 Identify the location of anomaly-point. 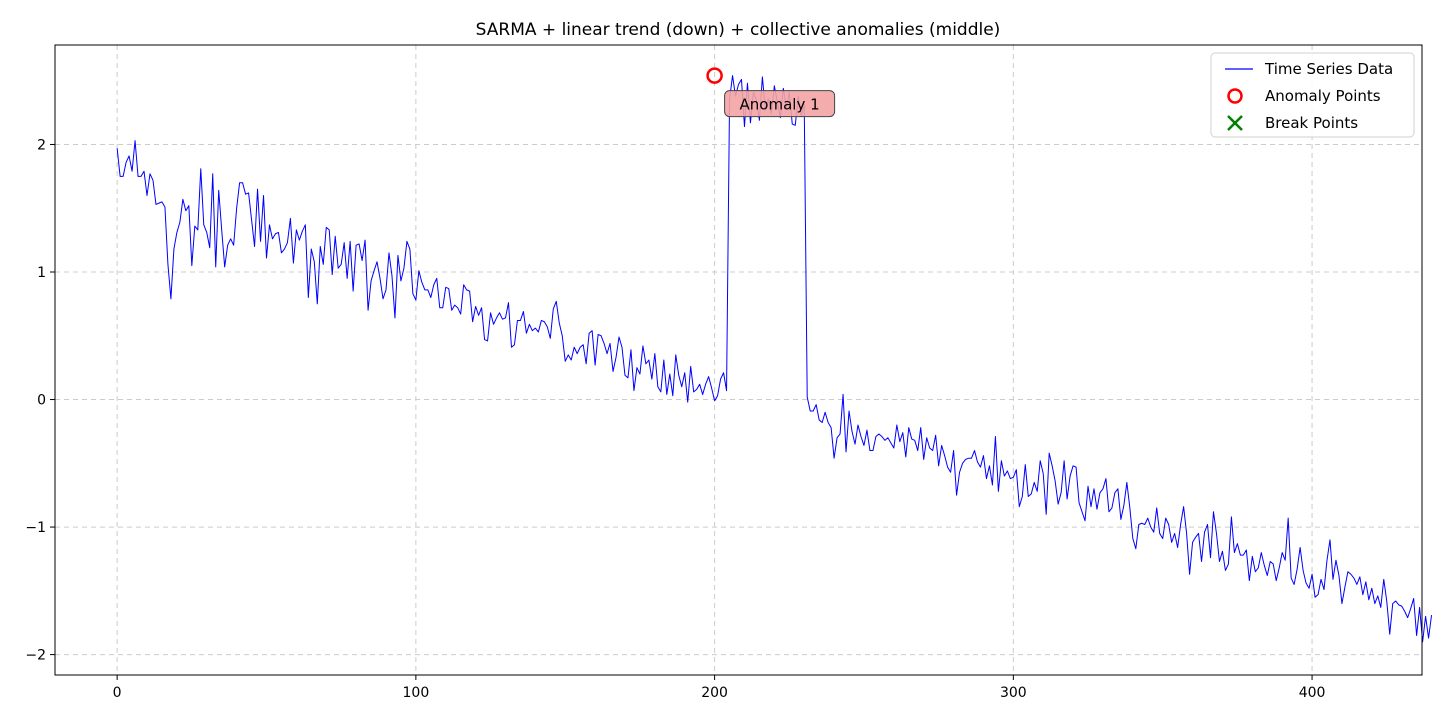
(714, 75).